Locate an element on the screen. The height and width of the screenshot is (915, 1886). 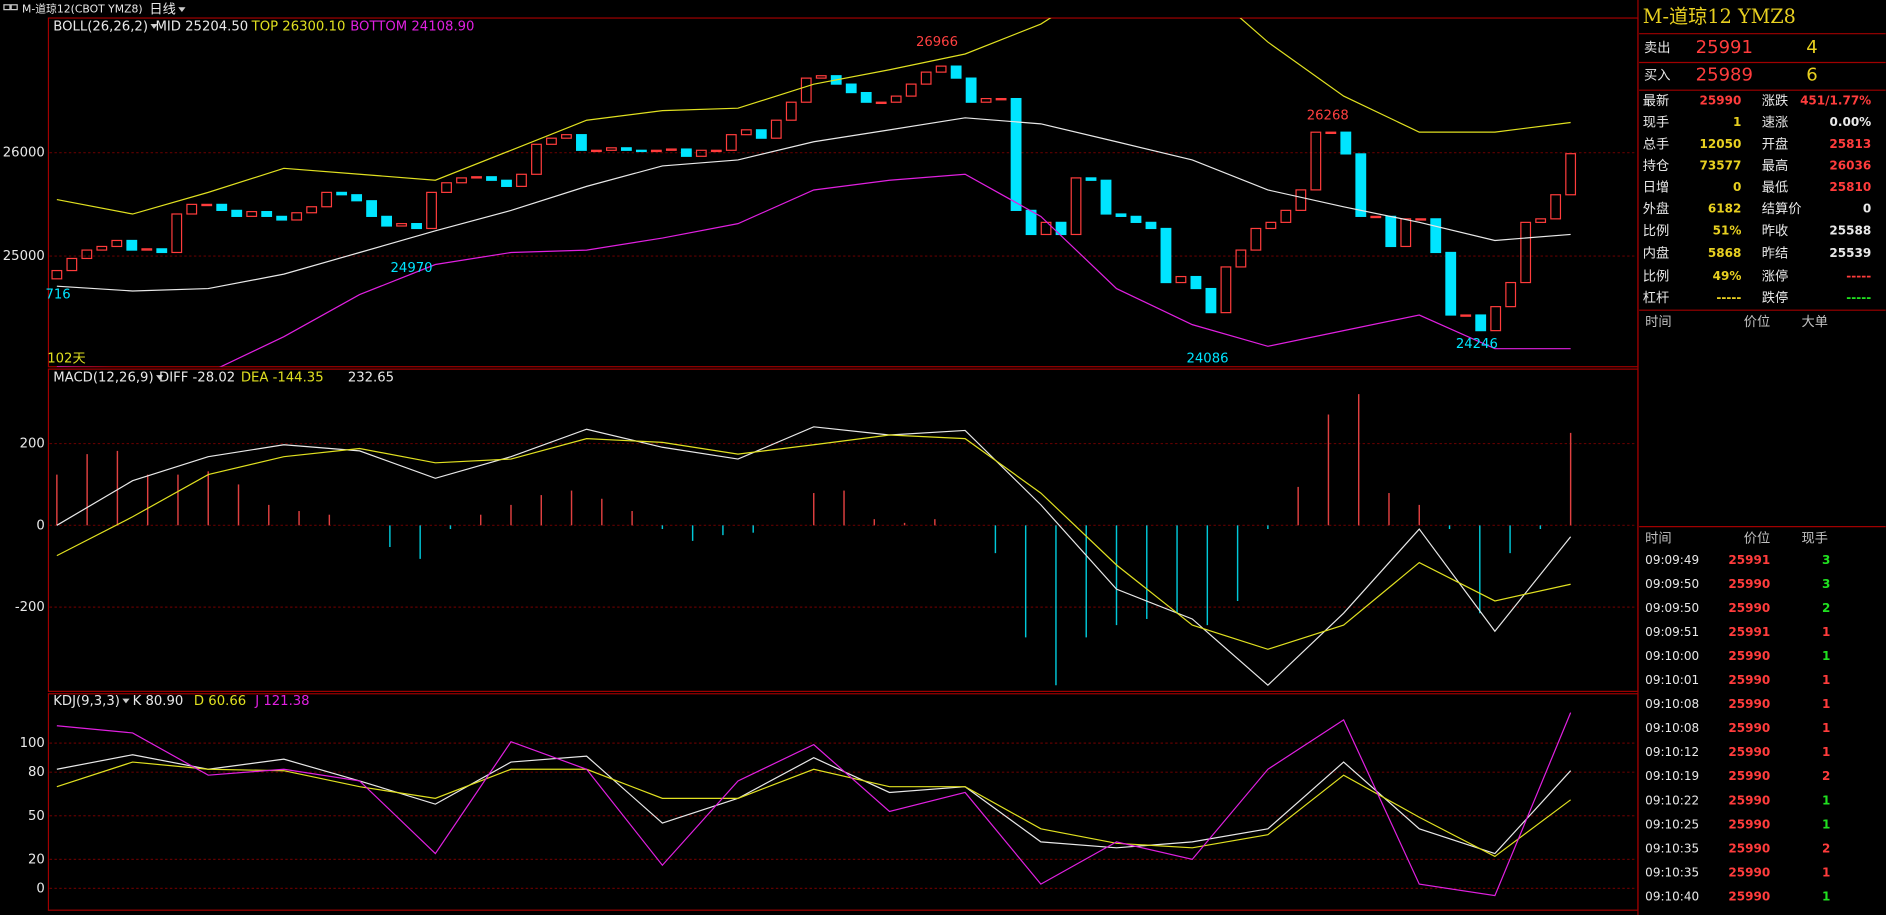
trade-price: 25991 is located at coordinates (1749, 632).